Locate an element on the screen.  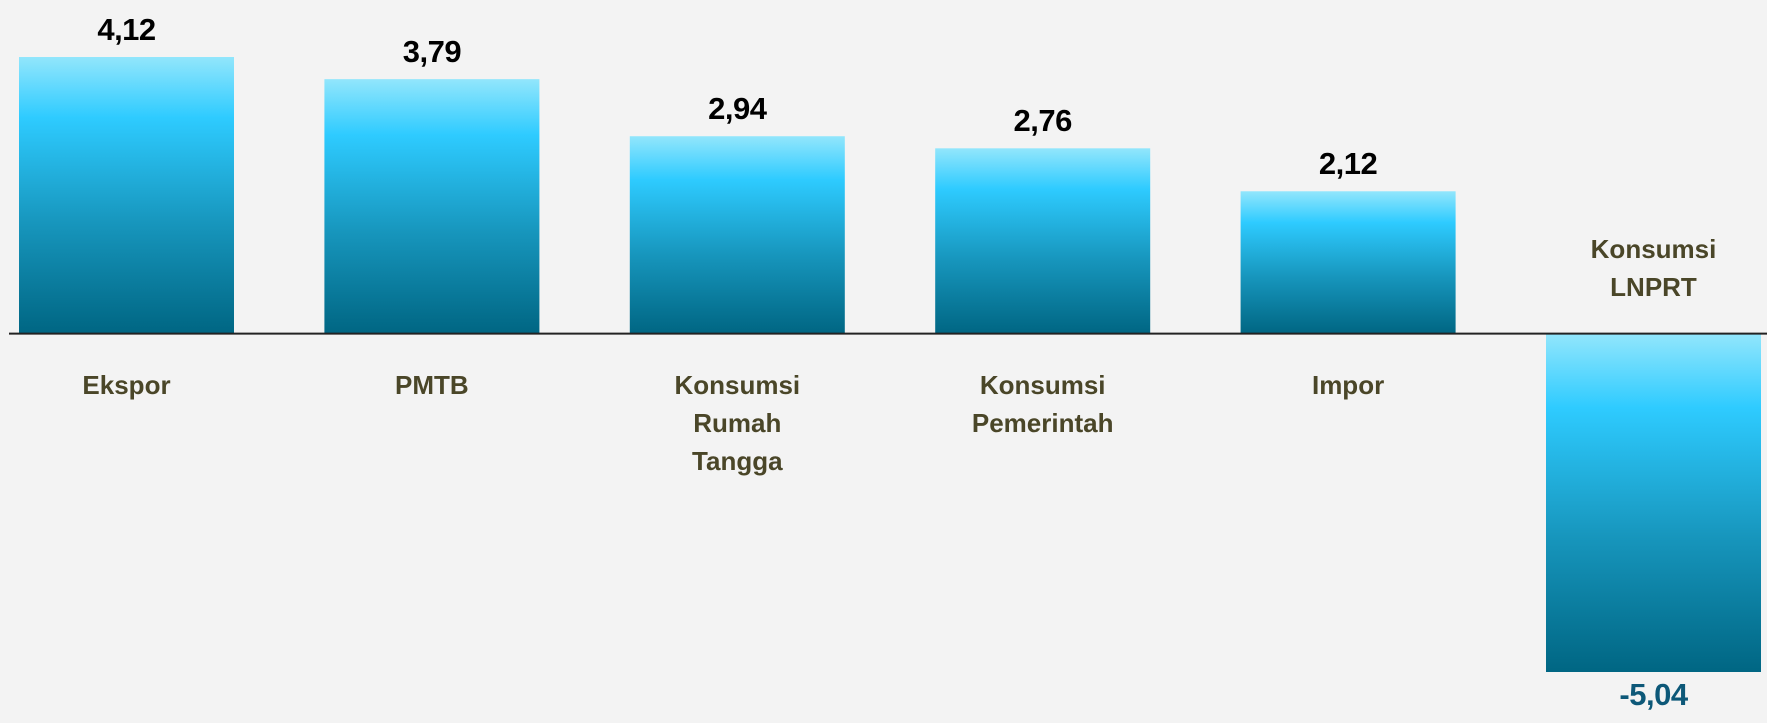
category-label: Konsumsi LNPRT is located at coordinates (1653, 267).